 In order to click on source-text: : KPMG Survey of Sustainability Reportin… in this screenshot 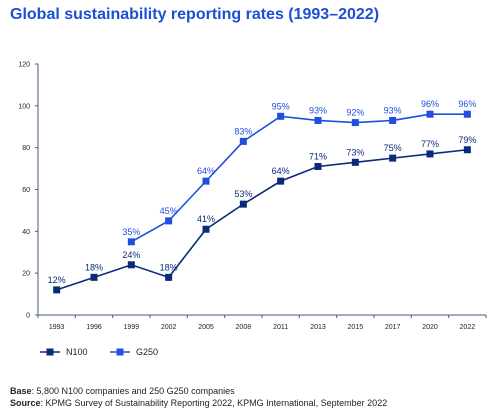, I will do `click(214, 403)`.